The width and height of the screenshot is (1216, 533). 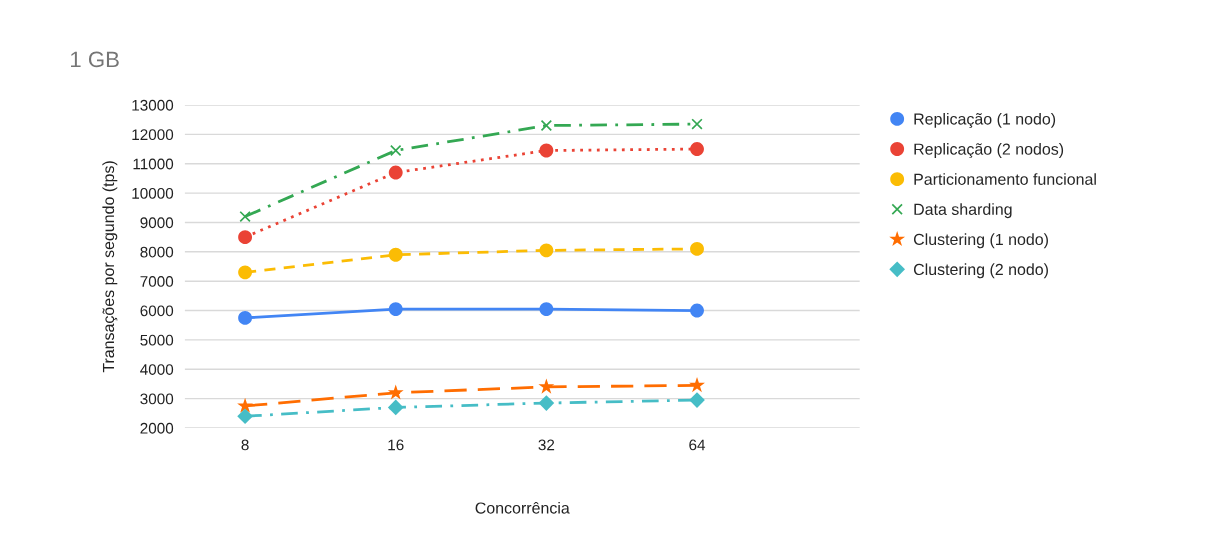 What do you see at coordinates (697, 445) in the screenshot?
I see `x-tick-label: 64` at bounding box center [697, 445].